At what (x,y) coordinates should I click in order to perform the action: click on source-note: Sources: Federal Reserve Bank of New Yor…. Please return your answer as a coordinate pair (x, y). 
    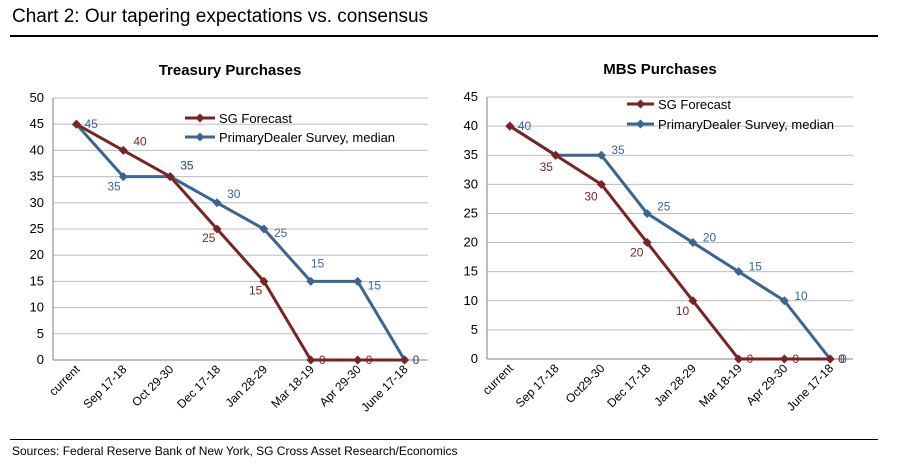
    Looking at the image, I should click on (235, 451).